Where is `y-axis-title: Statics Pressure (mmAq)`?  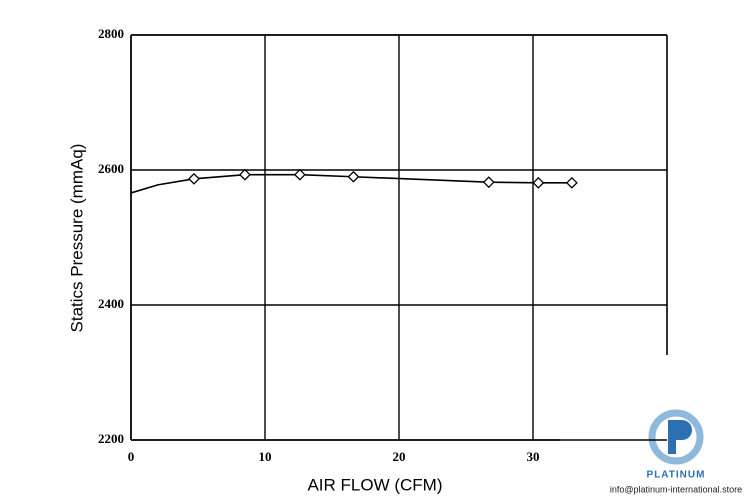 y-axis-title: Statics Pressure (mmAq) is located at coordinates (76, 238).